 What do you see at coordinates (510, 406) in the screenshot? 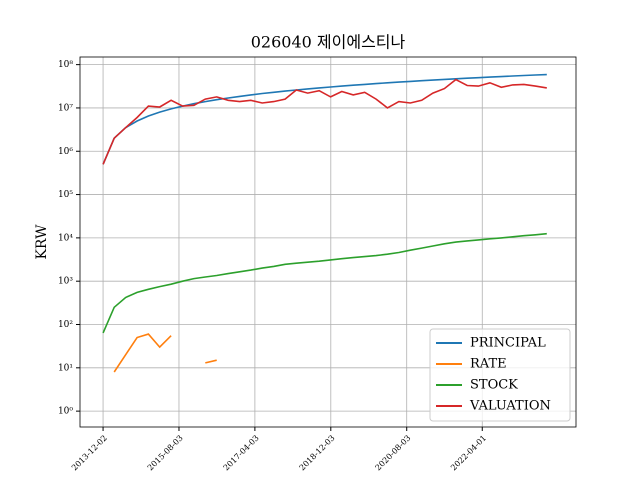
I see `legend-label: VALUATION` at bounding box center [510, 406].